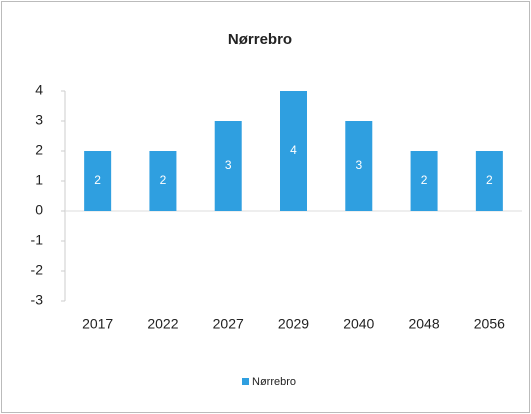 The width and height of the screenshot is (531, 414). I want to click on data-label: 4, so click(293, 150).